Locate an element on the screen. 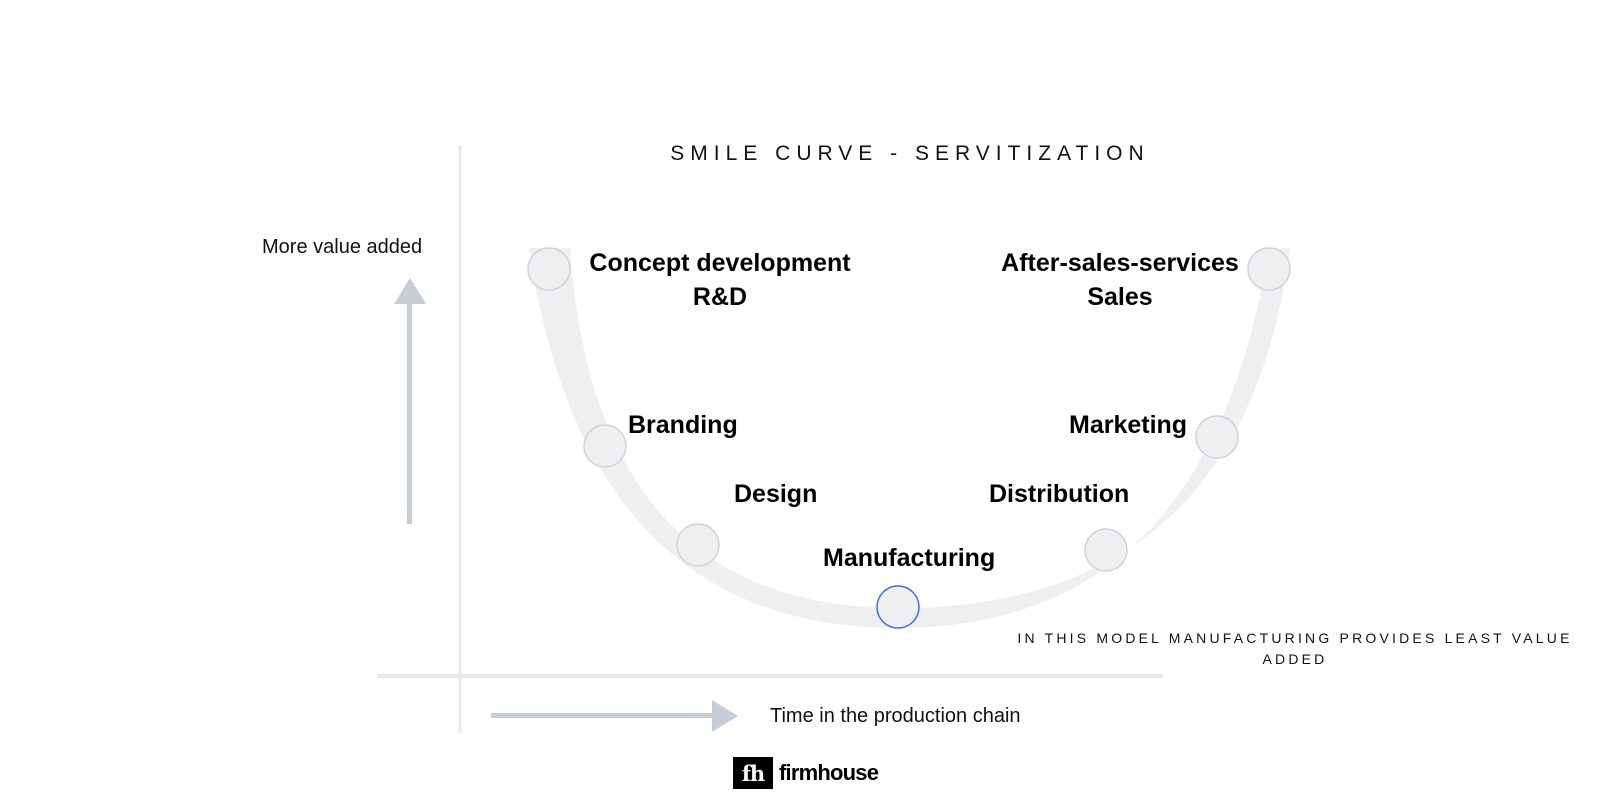 This screenshot has width=1600, height=800. y-axis-label: More value added is located at coordinates (342, 247).